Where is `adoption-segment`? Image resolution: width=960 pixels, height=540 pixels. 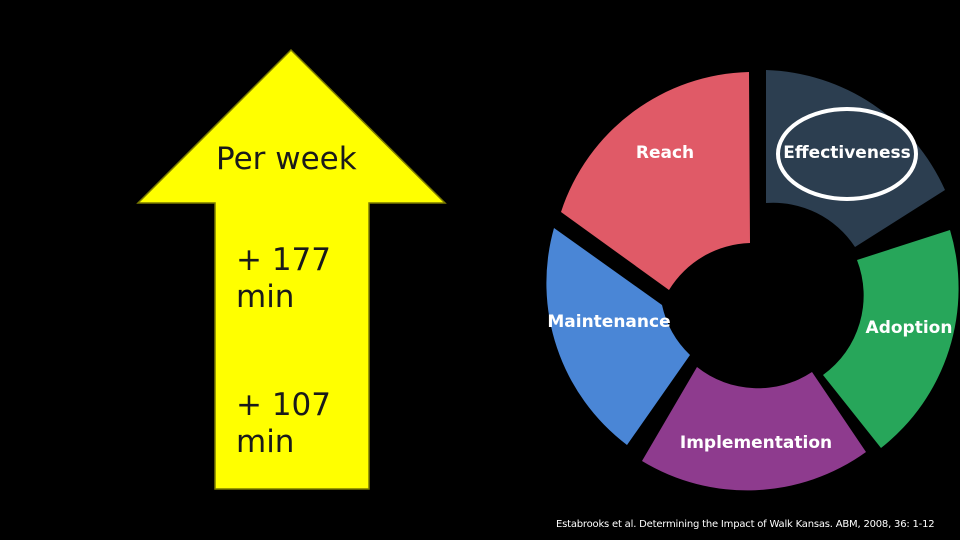 adoption-segment is located at coordinates (891, 339).